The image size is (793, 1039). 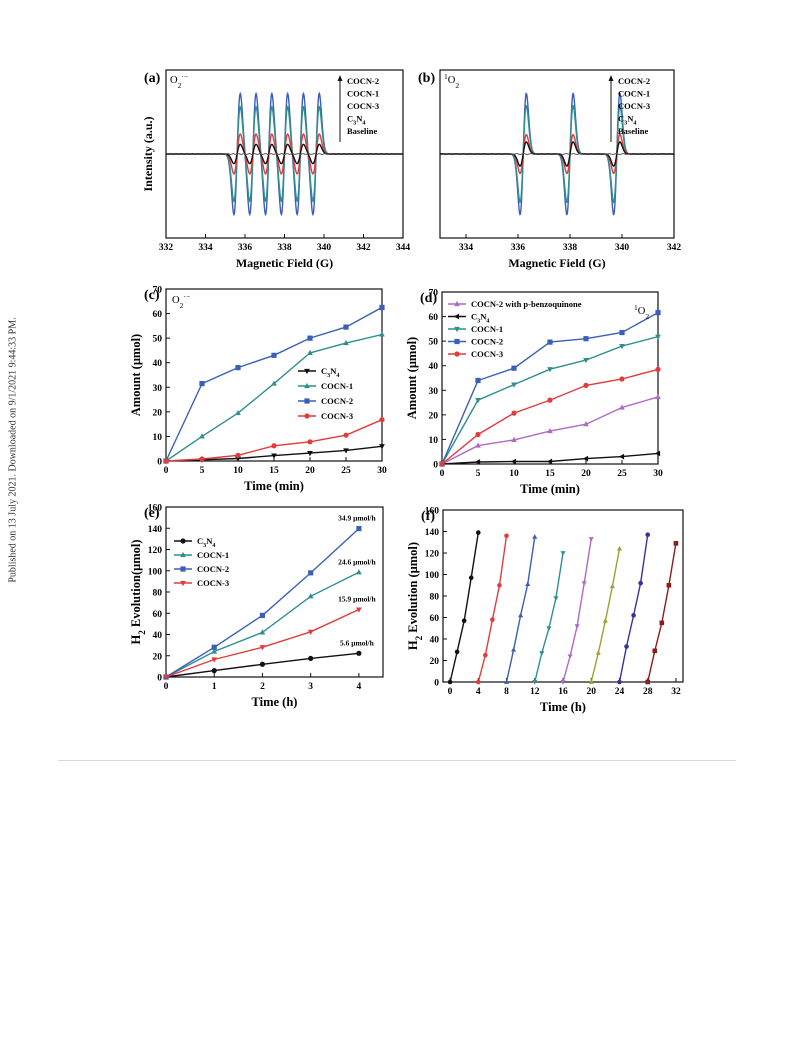 What do you see at coordinates (428, 298) in the screenshot?
I see `panel-letter: (d)` at bounding box center [428, 298].